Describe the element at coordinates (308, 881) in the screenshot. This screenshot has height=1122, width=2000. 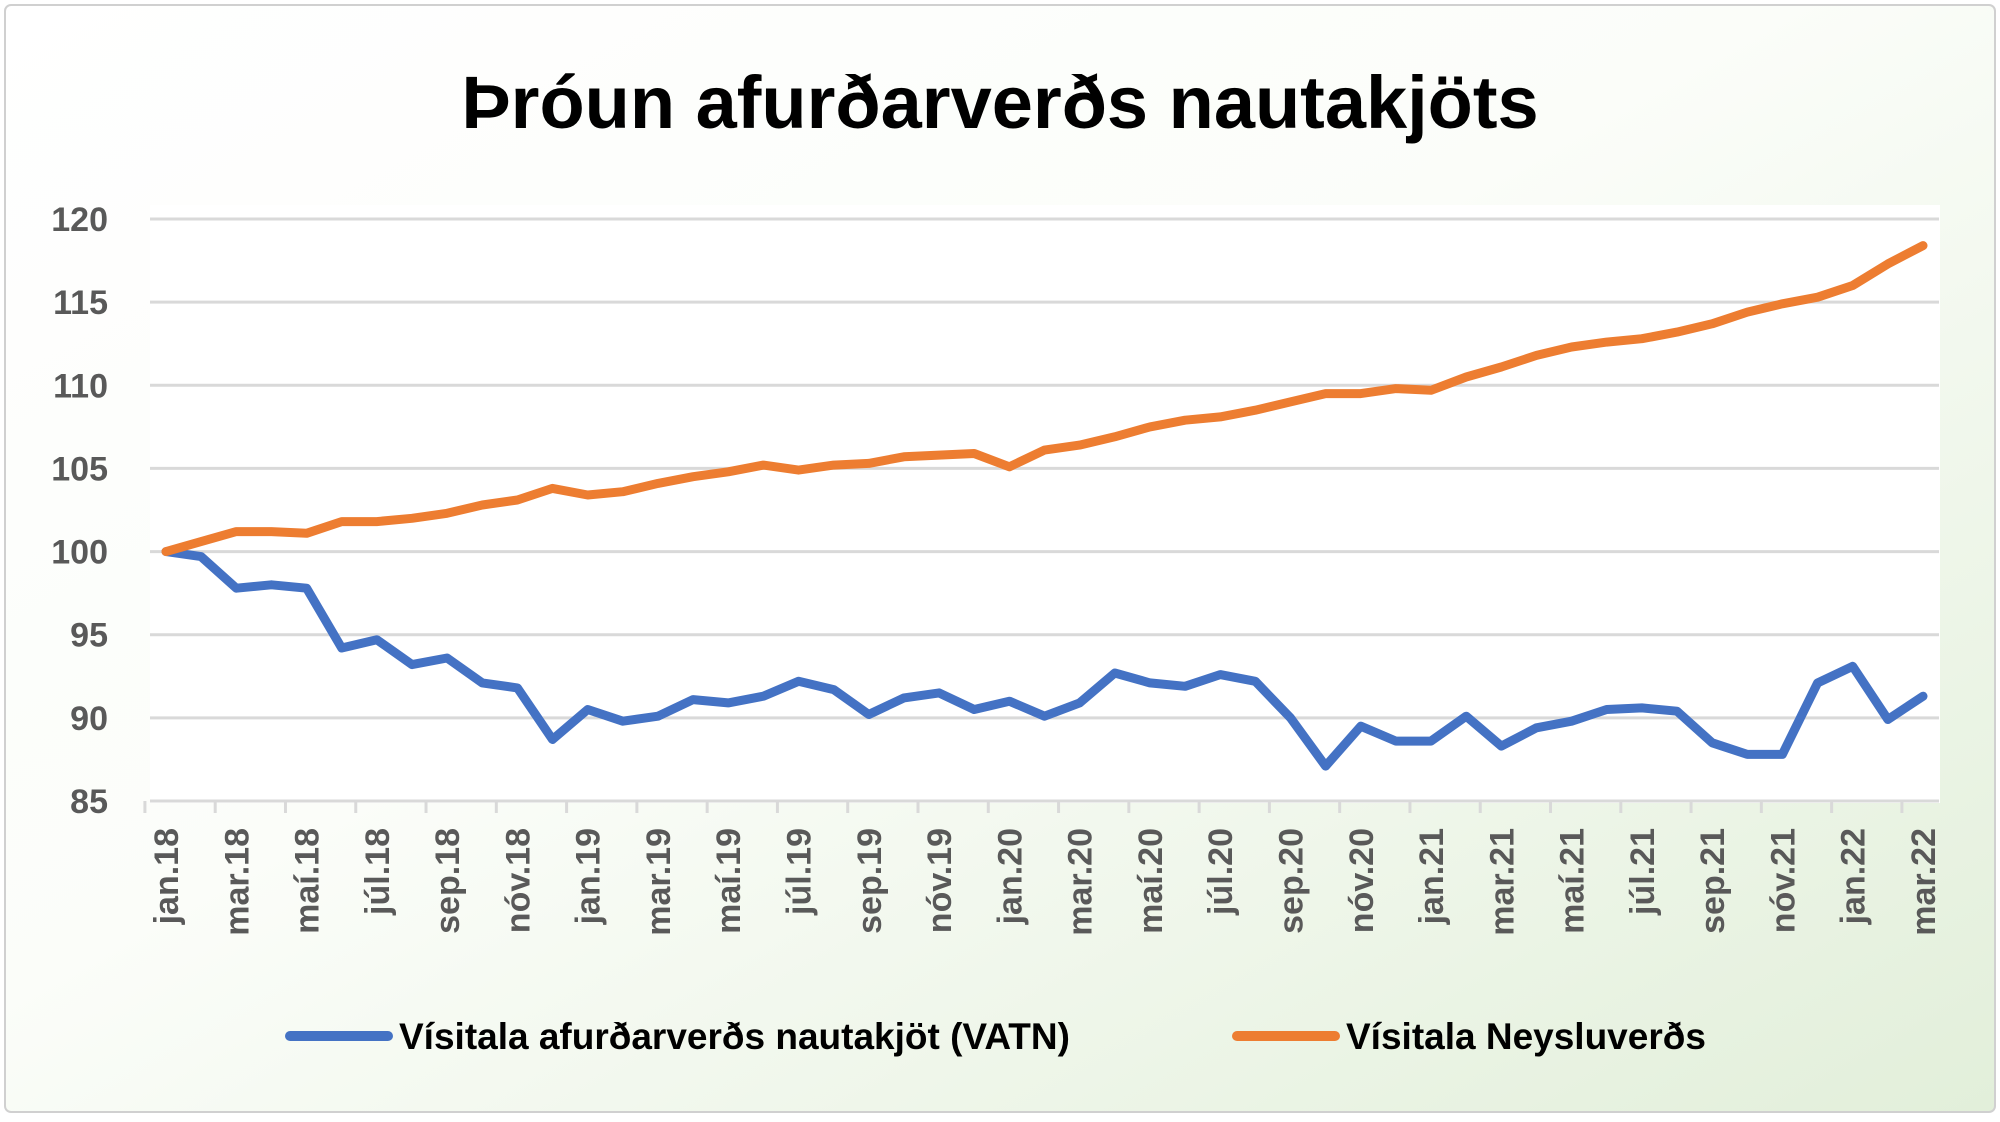
I see `x-tick-label: maí.18` at that location.